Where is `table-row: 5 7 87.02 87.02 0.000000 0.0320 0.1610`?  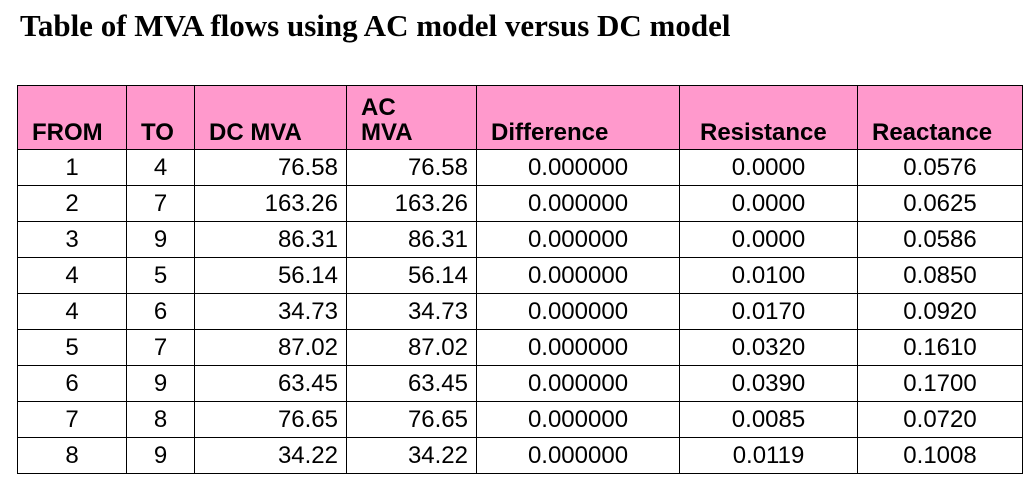 table-row: 5 7 87.02 87.02 0.000000 0.0320 0.1610 is located at coordinates (520, 347).